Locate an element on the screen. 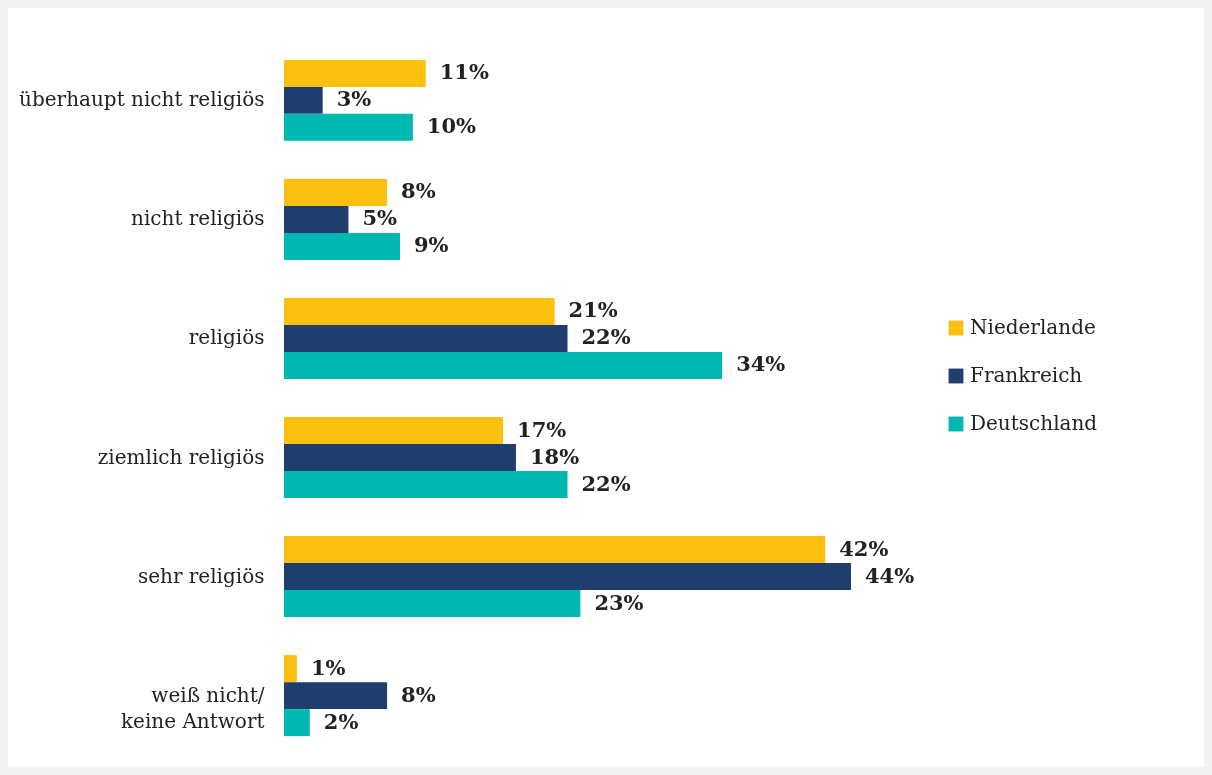 The width and height of the screenshot is (1212, 775). y-tick-label: religiös is located at coordinates (226, 337).